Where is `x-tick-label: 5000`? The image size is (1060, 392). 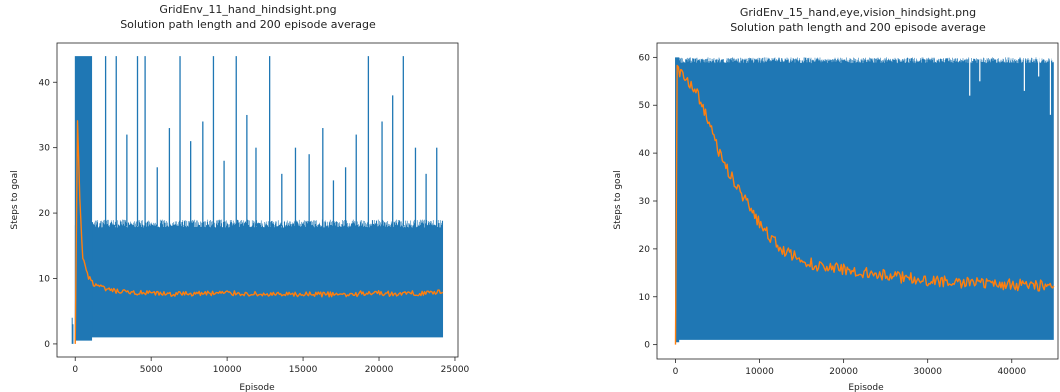 x-tick-label: 5000 is located at coordinates (151, 370).